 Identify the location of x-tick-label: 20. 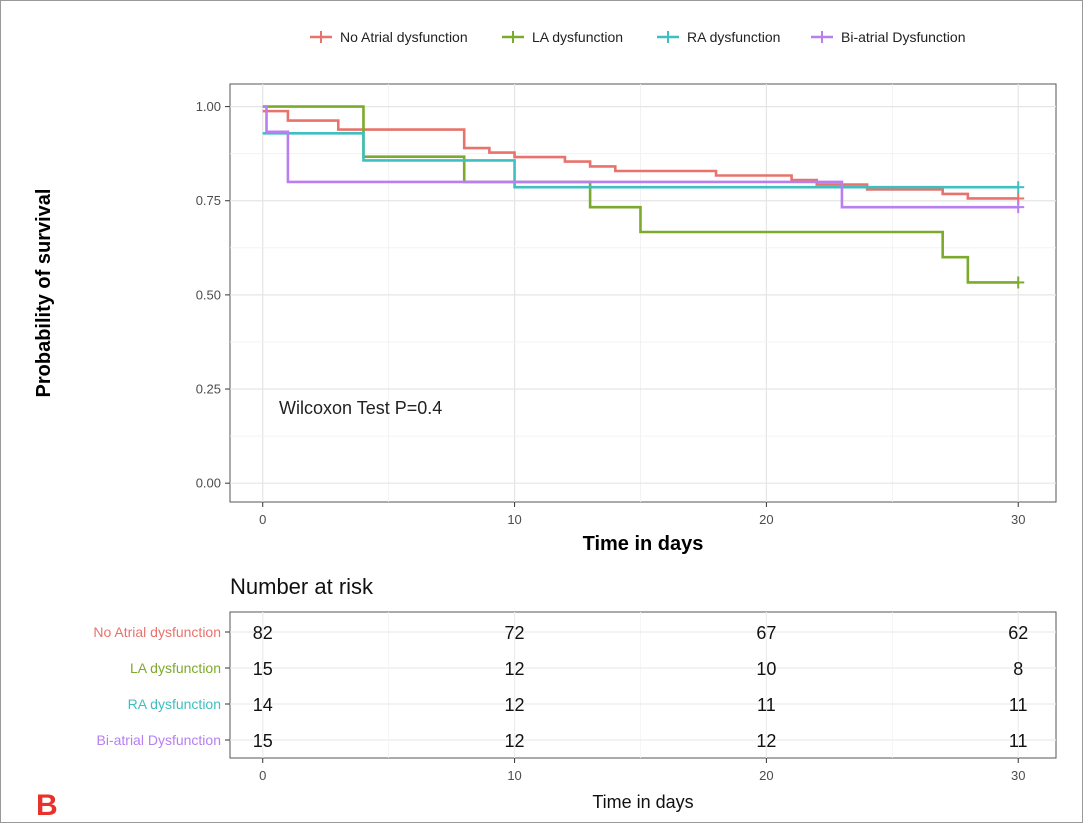
(766, 519).